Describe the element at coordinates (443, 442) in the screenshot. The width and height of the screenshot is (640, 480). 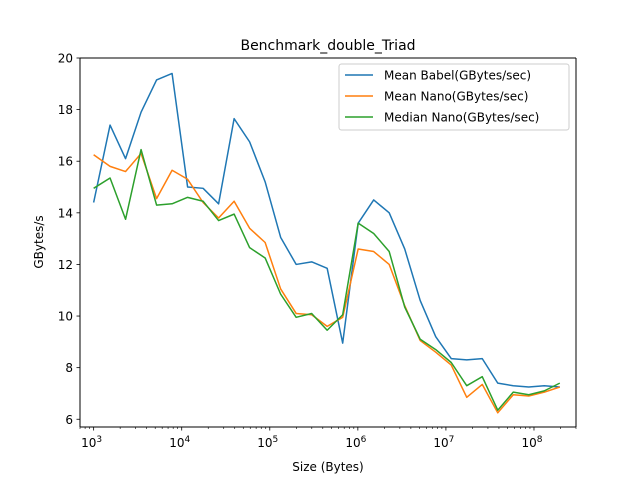
I see `x-tick-label: 10⁷` at that location.